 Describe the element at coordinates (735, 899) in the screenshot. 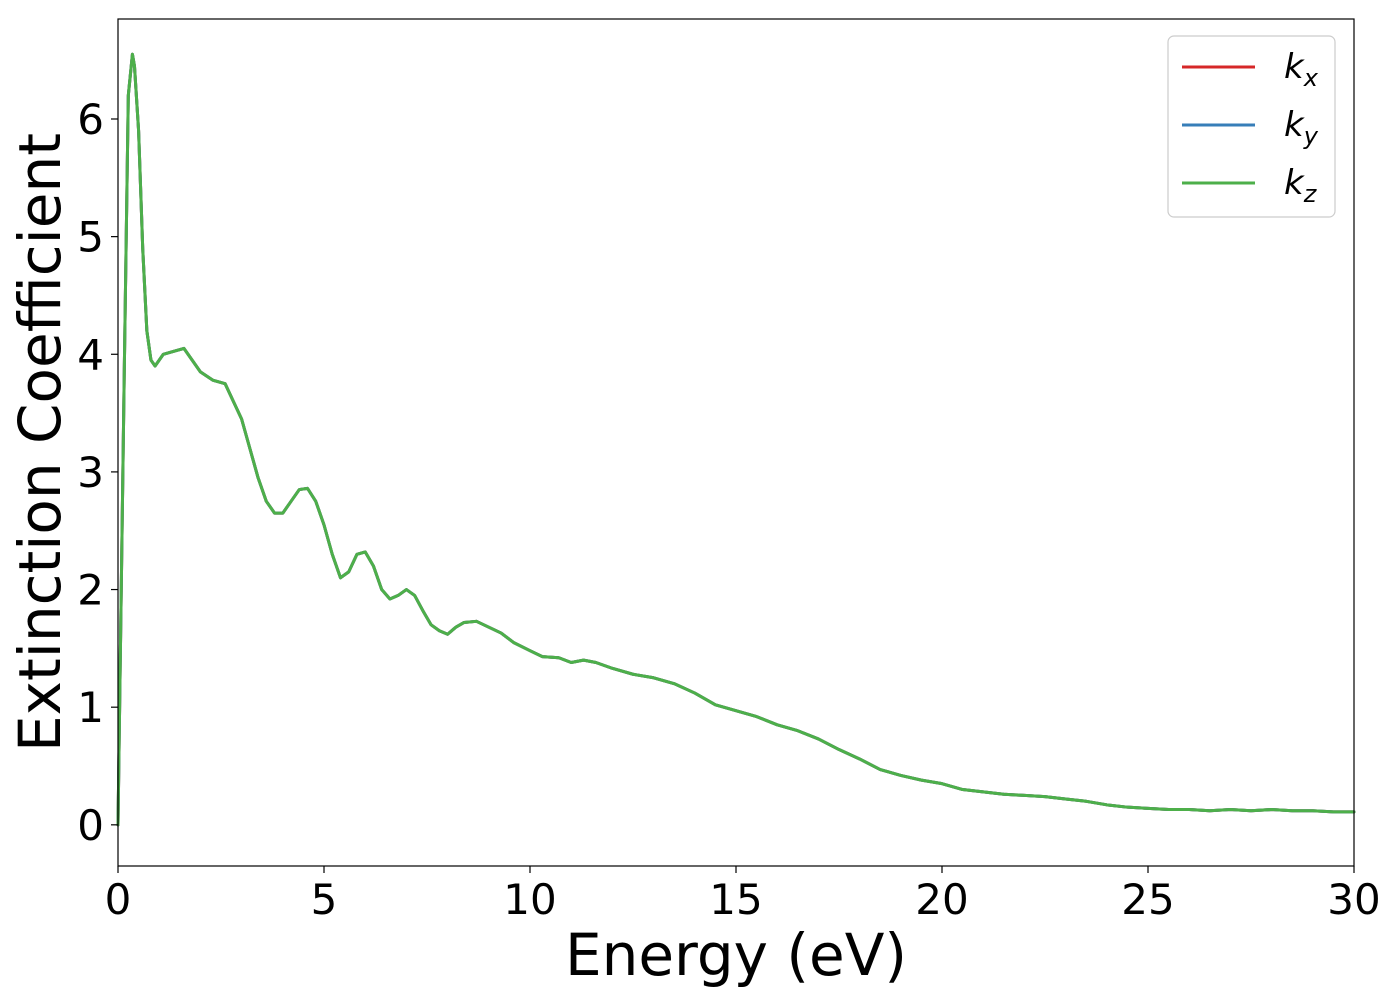

I see `x-tick-label: 15` at that location.